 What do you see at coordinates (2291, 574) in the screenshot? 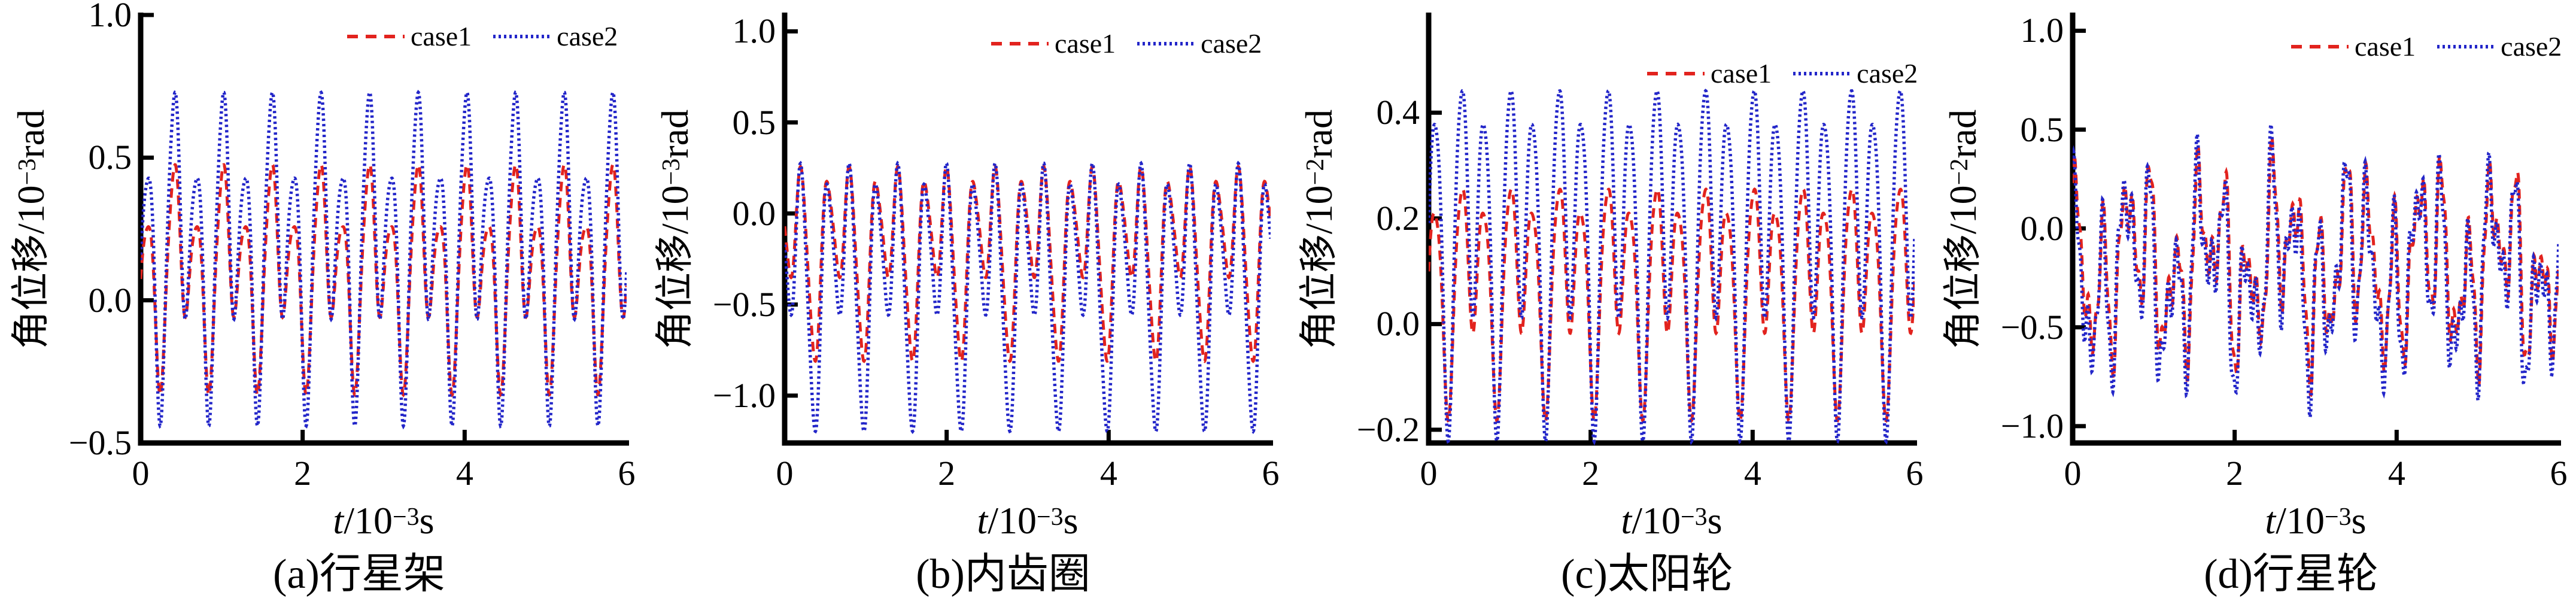
I see `subplot-caption: (d)行星轮` at bounding box center [2291, 574].